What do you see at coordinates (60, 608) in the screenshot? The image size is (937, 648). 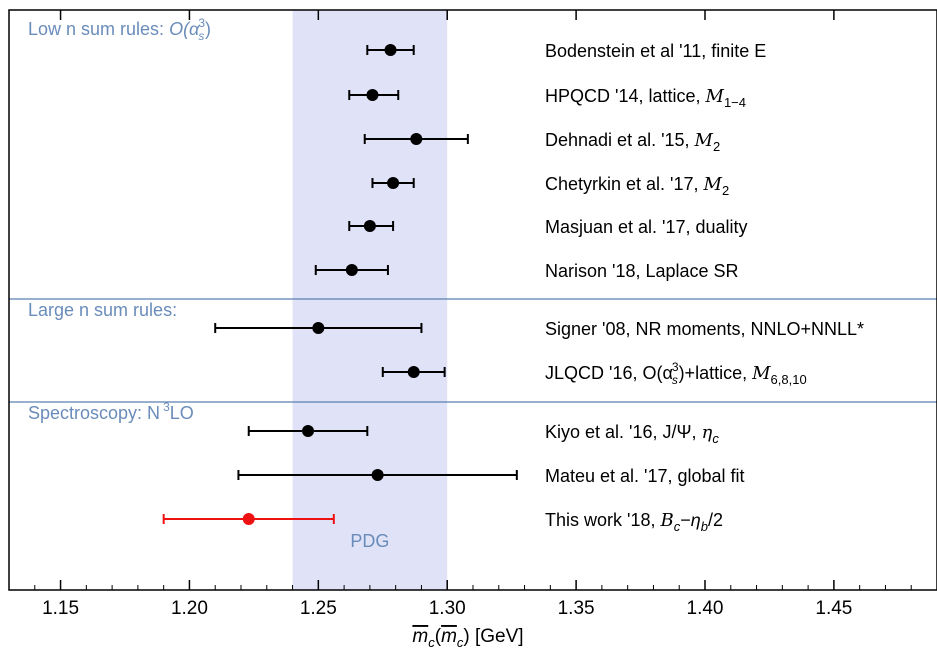 I see `tick-label: 1.15` at bounding box center [60, 608].